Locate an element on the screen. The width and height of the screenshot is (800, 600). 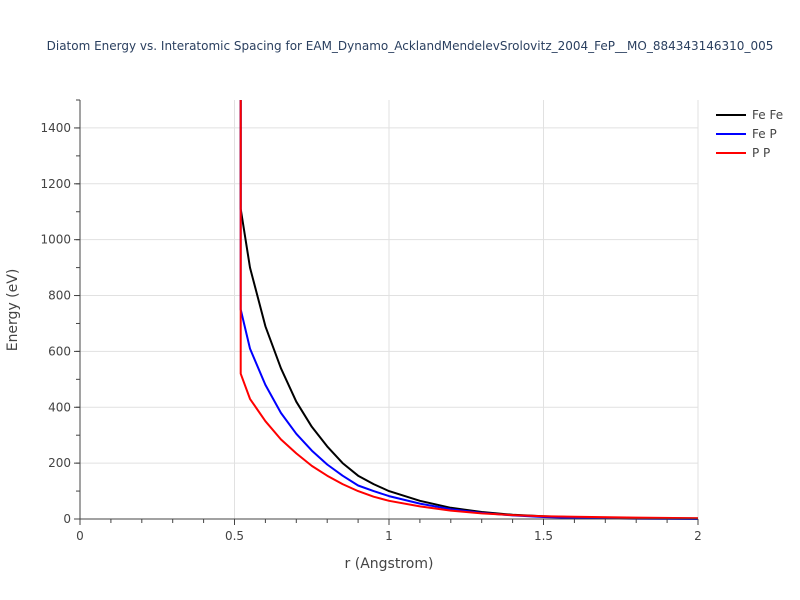
legend-item-0: Fe Fe is located at coordinates (749, 115).